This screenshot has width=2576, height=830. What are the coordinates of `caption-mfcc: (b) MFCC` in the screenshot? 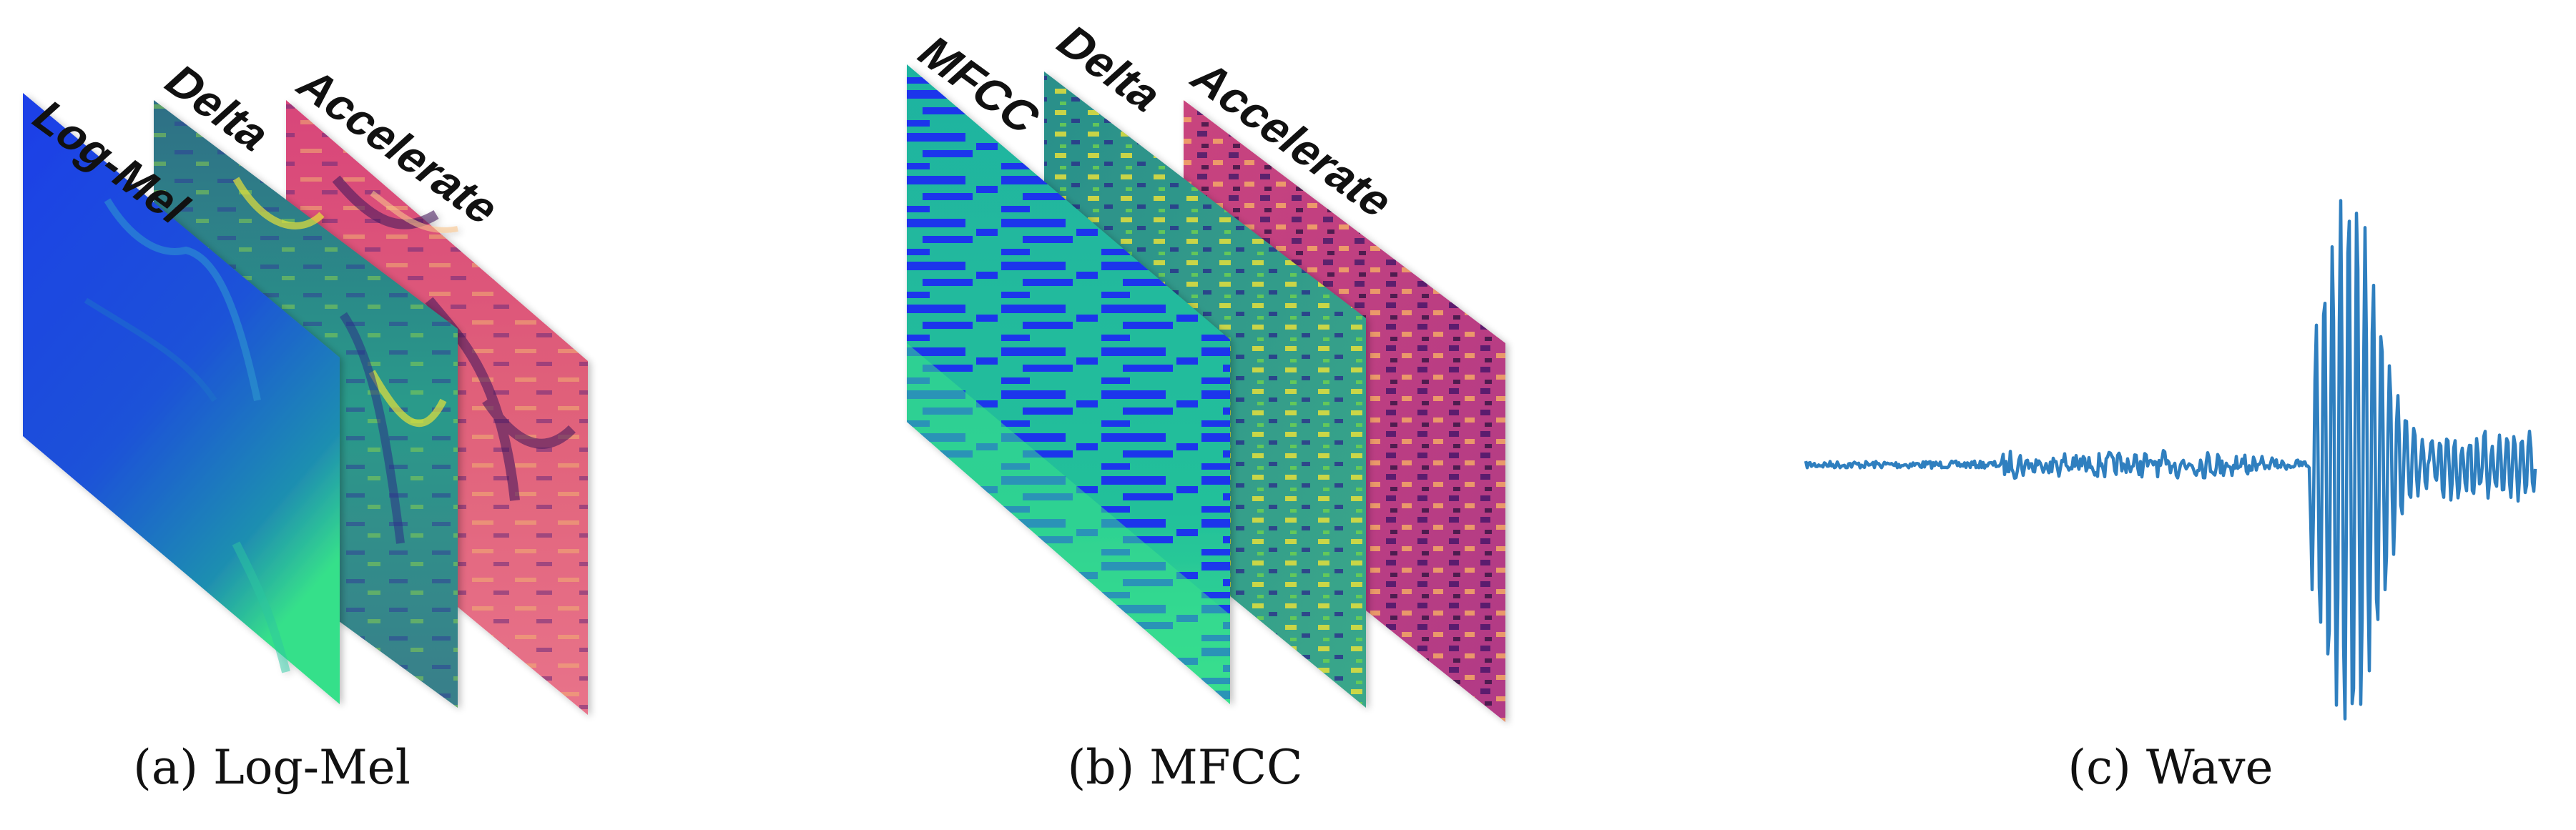 It's located at (1185, 767).